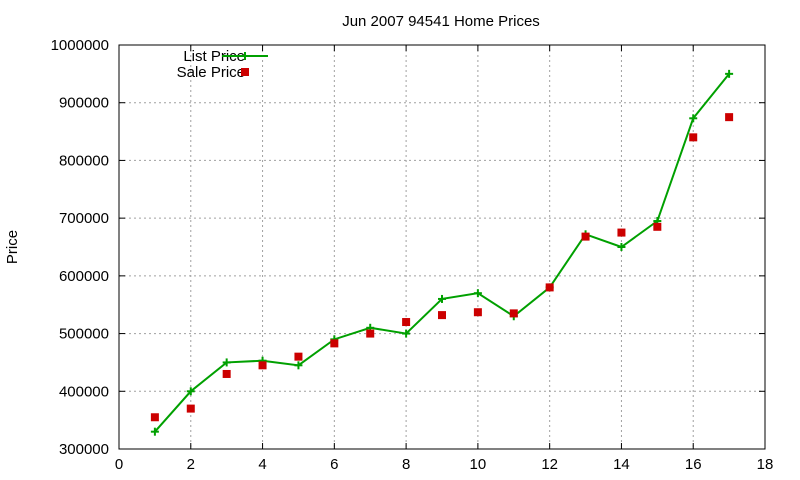 The image size is (800, 480). What do you see at coordinates (84, 276) in the screenshot?
I see `y-tick-label: 600000` at bounding box center [84, 276].